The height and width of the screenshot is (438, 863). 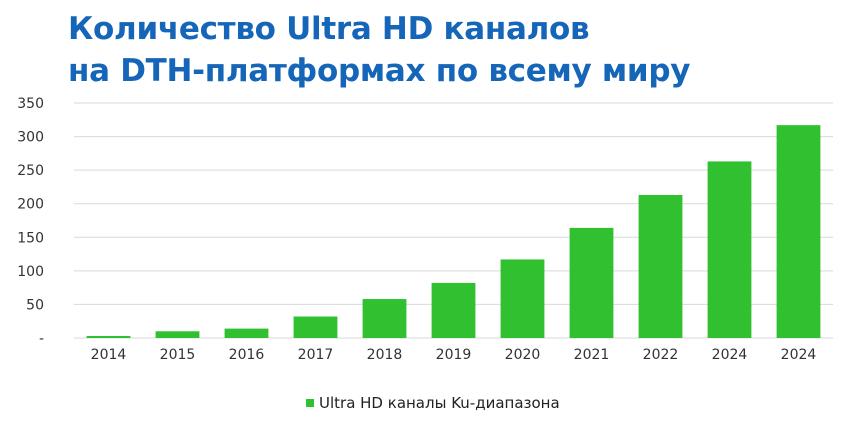 I want to click on y-tick-label: 200, so click(x=30, y=205).